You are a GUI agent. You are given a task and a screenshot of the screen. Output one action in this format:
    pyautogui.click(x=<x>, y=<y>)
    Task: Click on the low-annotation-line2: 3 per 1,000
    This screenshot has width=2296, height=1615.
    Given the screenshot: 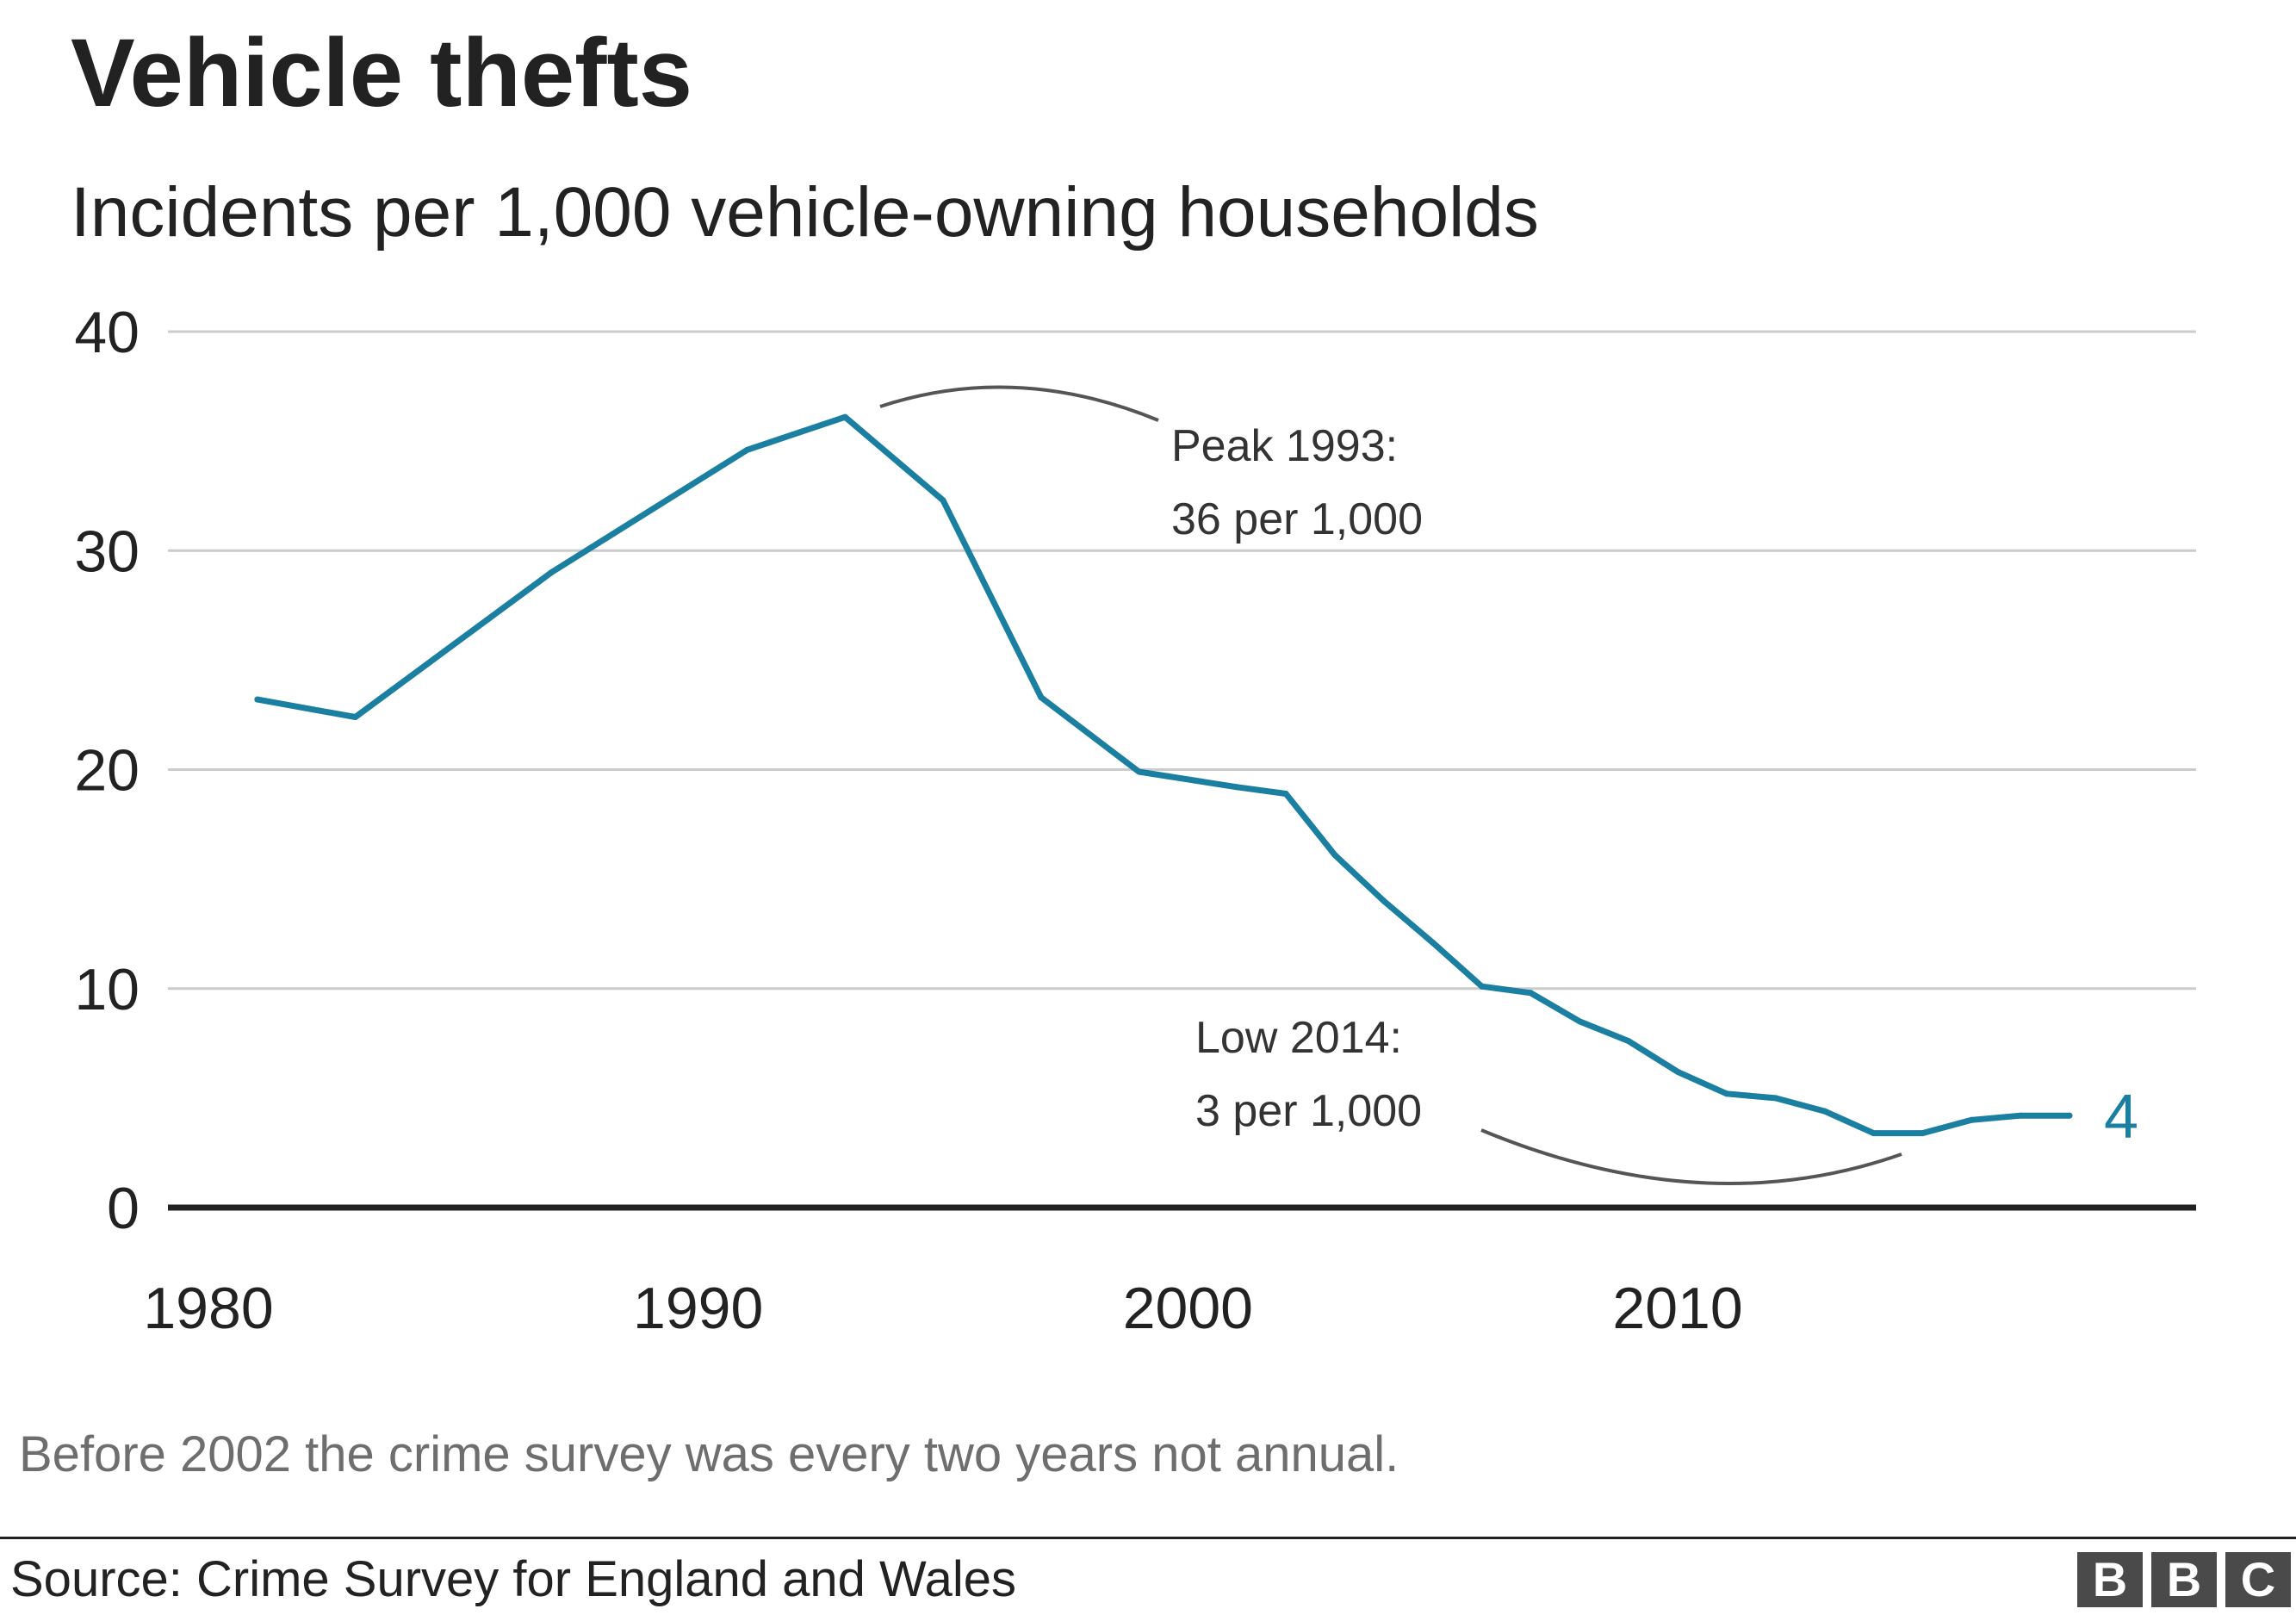 What is the action you would take?
    pyautogui.click(x=1308, y=1111)
    